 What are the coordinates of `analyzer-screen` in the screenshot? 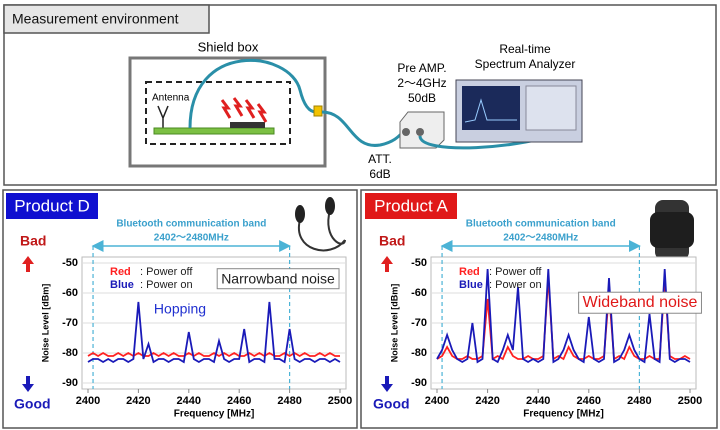 It's located at (491, 108).